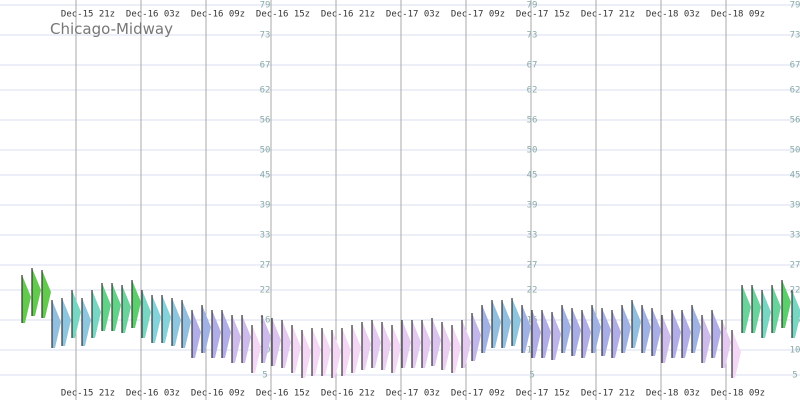  Describe the element at coordinates (283, 15) in the screenshot. I see `x-label-top: Dec-16 15z` at that location.